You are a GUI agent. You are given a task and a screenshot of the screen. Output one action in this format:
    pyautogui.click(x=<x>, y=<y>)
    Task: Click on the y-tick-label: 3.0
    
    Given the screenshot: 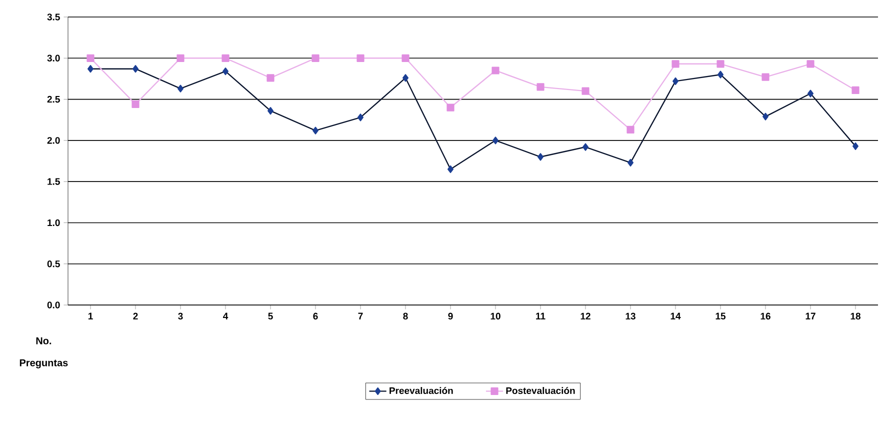 What is the action you would take?
    pyautogui.click(x=53, y=58)
    